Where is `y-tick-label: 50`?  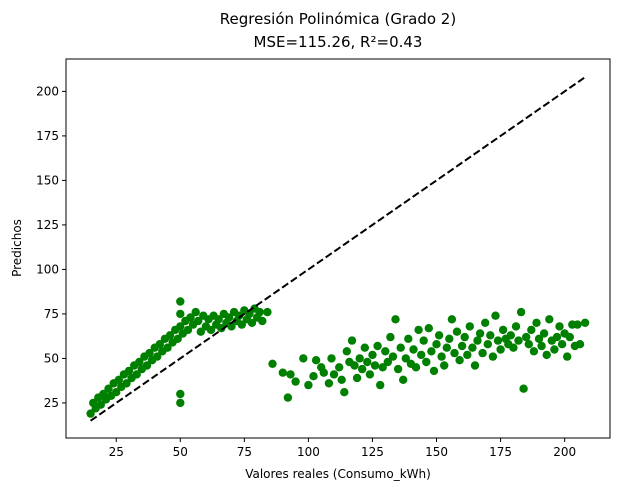 y-tick-label: 50 is located at coordinates (51, 358).